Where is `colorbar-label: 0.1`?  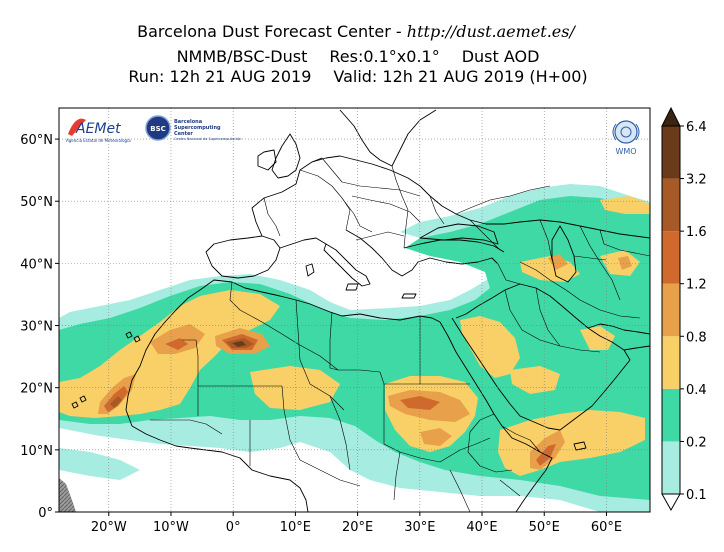
colorbar-label: 0.1 is located at coordinates (696, 495).